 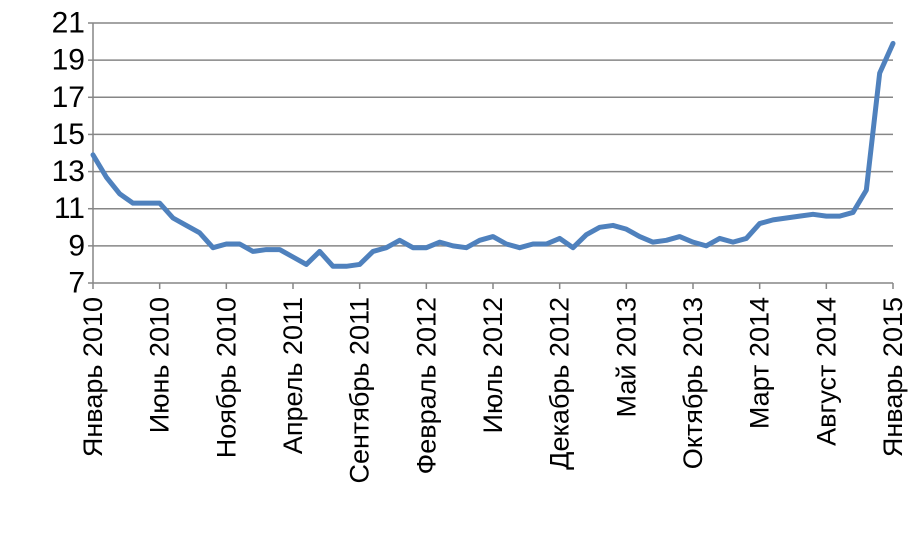 What do you see at coordinates (68, 23) in the screenshot?
I see `y-tick-label: 21` at bounding box center [68, 23].